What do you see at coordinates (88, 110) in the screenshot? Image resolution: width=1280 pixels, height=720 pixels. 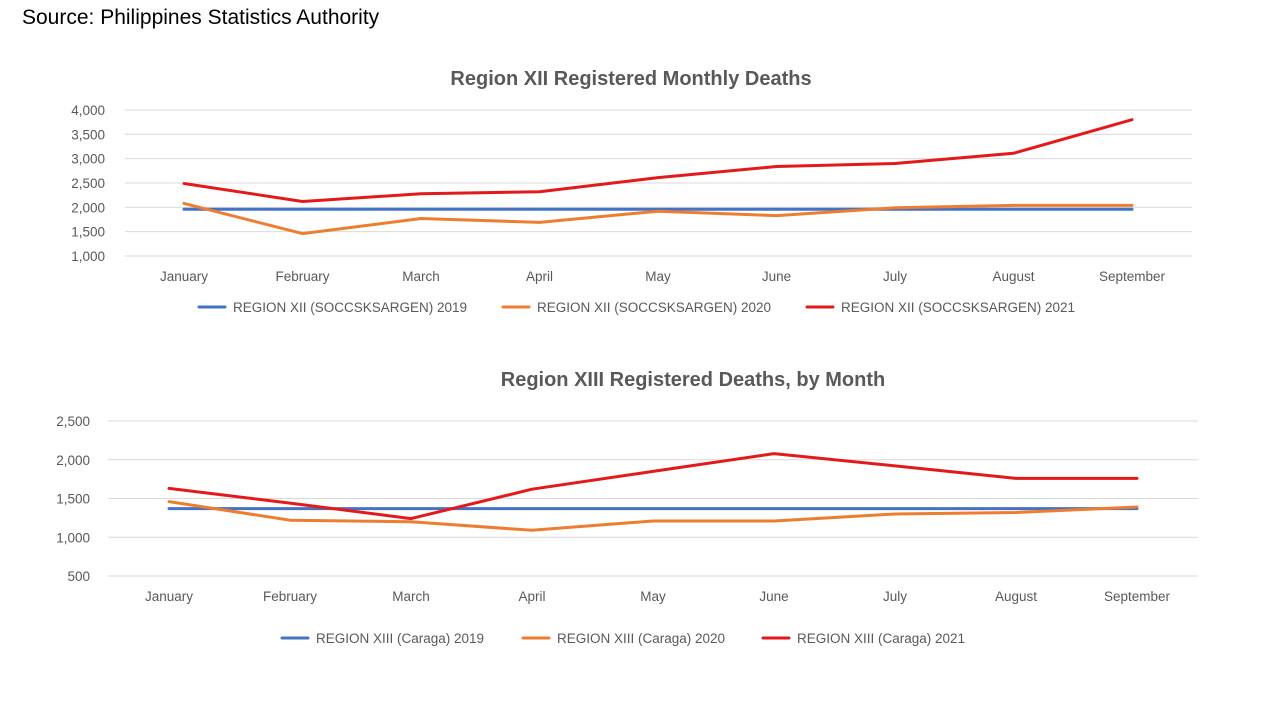 I see `y-tick-label: 4,000` at bounding box center [88, 110].